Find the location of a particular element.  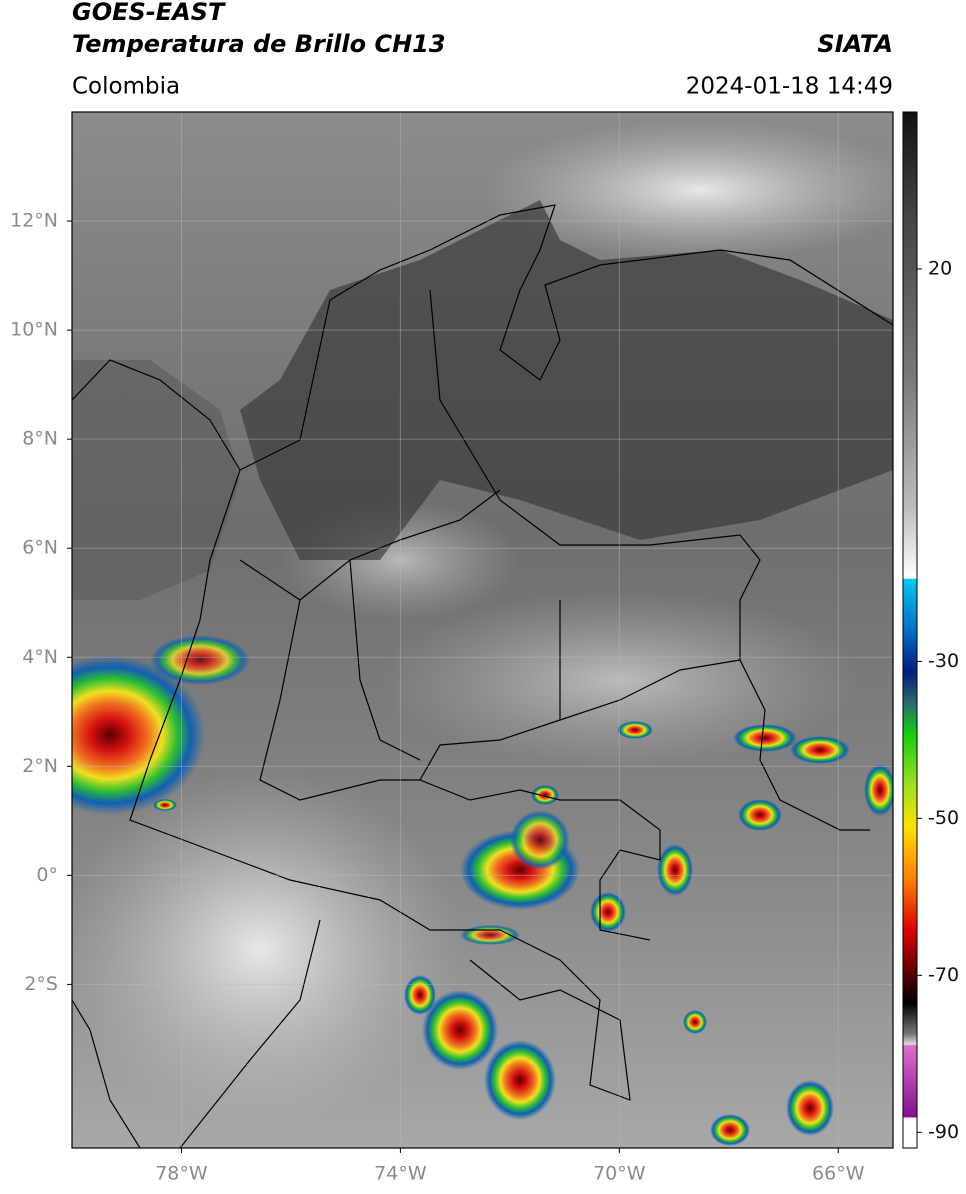

y-tick-label: 4°N is located at coordinates (40, 657).